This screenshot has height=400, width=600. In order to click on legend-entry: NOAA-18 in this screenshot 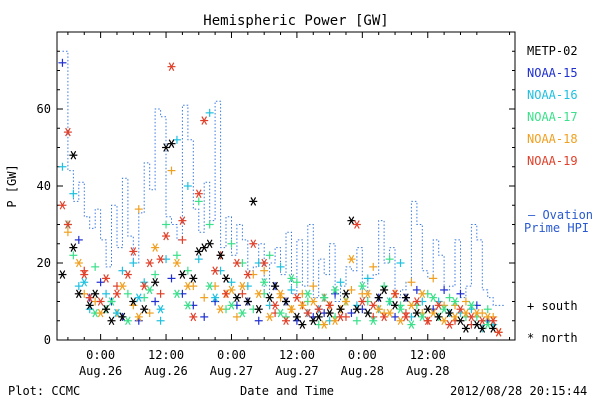, I will do `click(552, 139)`.